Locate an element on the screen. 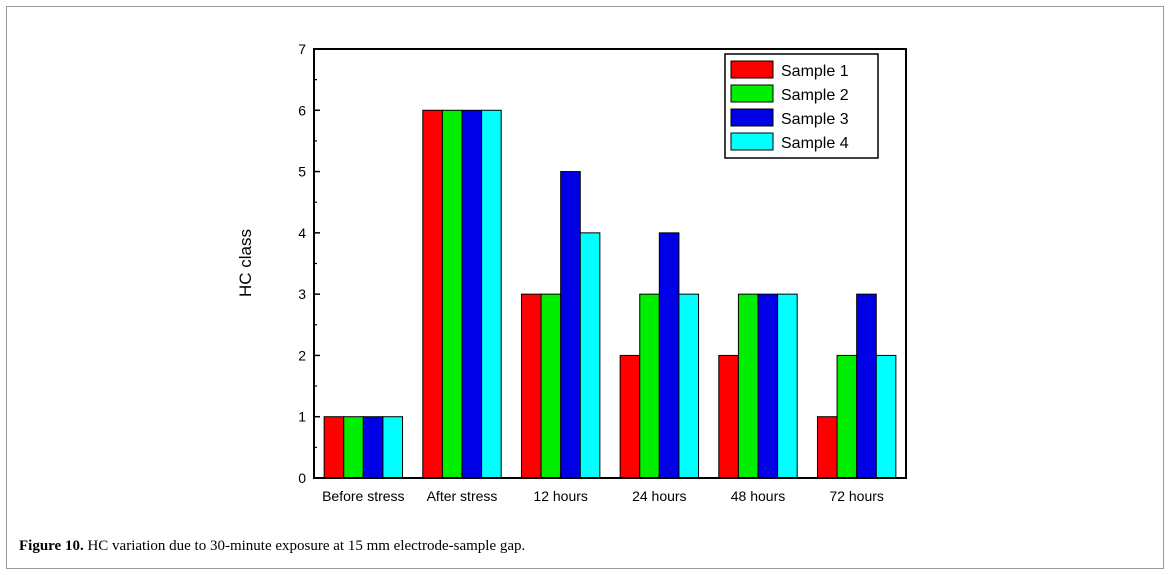  y-tick-label: 1 is located at coordinates (302, 417).